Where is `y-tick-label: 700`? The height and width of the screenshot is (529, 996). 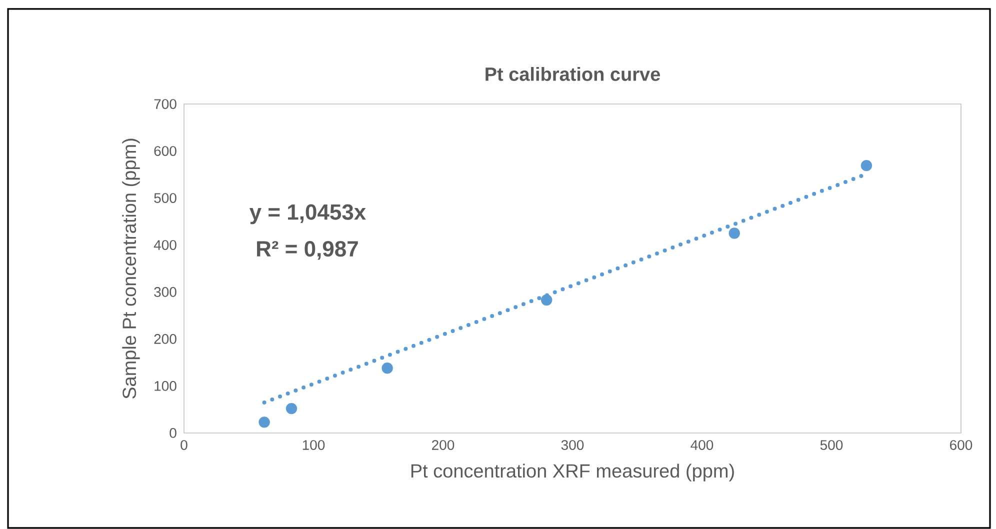
y-tick-label: 700 is located at coordinates (165, 104).